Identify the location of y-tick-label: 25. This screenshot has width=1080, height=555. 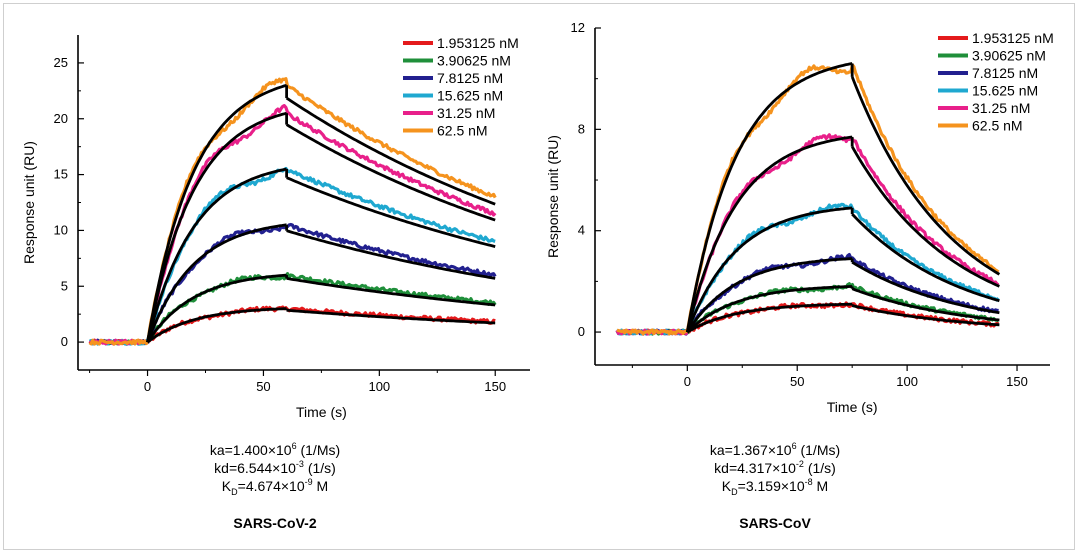
(61, 62).